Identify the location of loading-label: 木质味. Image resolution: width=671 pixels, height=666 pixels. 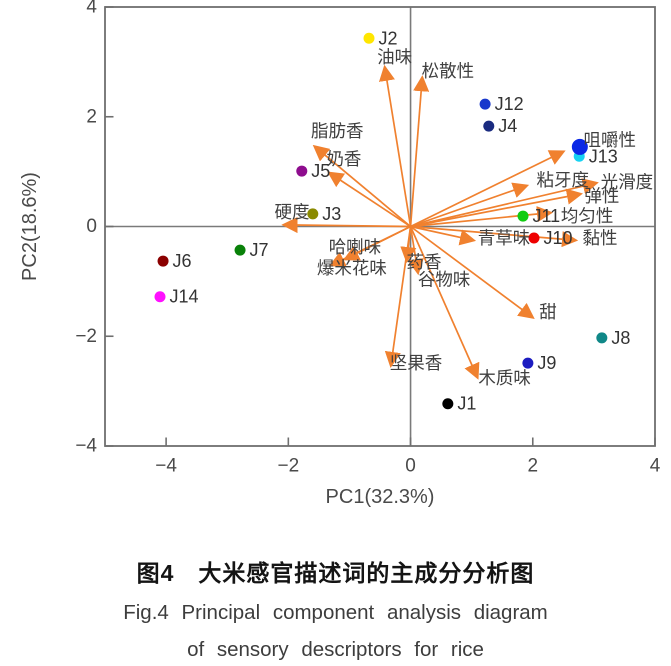
(504, 378).